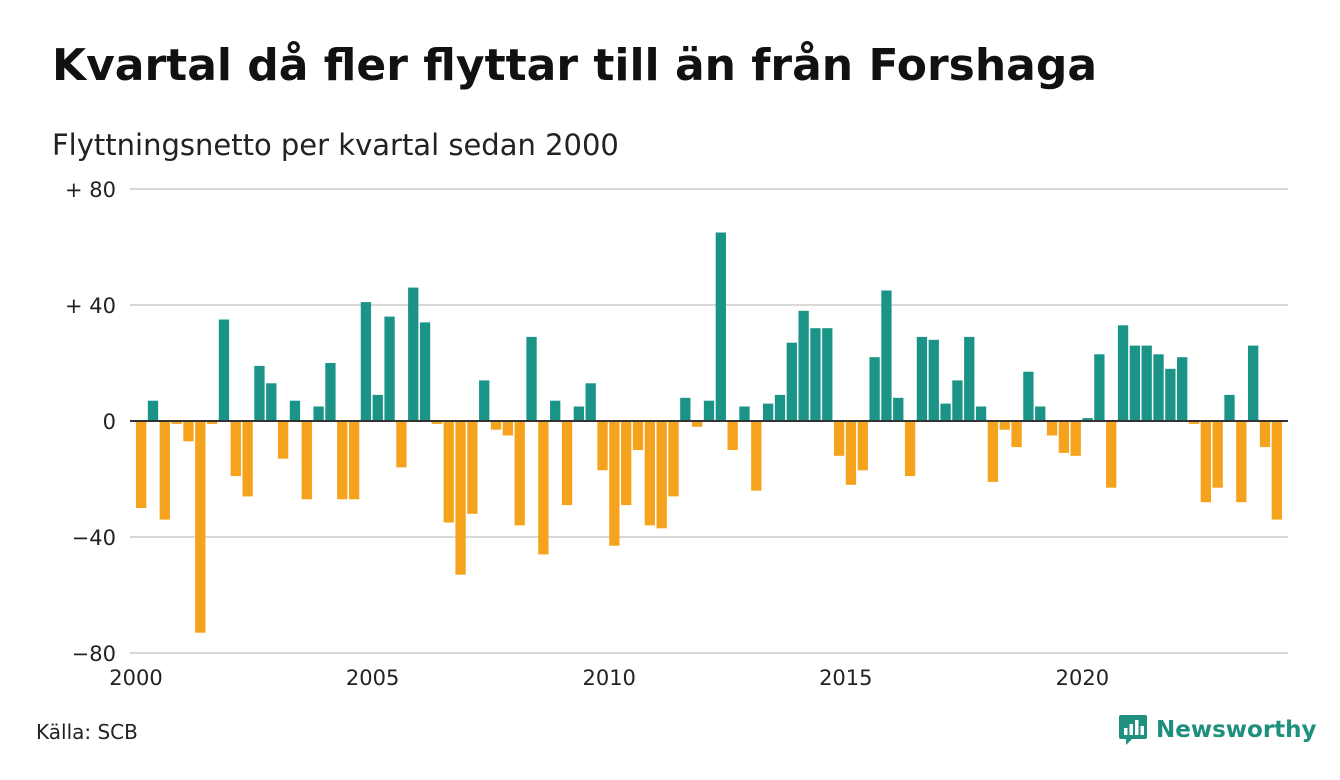 Image resolution: width=1340 pixels, height=780 pixels. I want to click on y-tick-label: −40, so click(94, 538).